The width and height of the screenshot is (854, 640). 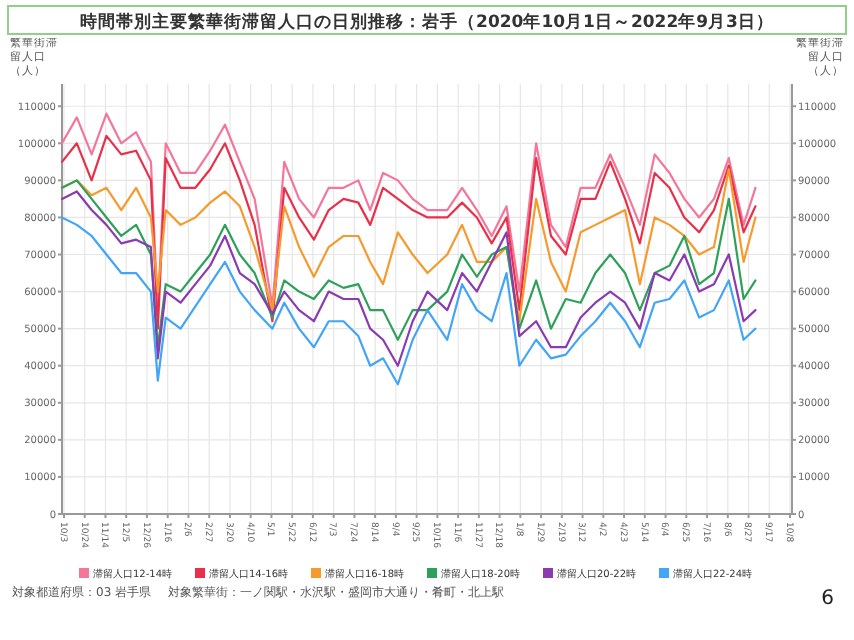 What do you see at coordinates (827, 599) in the screenshot?
I see `text: 6` at bounding box center [827, 599].